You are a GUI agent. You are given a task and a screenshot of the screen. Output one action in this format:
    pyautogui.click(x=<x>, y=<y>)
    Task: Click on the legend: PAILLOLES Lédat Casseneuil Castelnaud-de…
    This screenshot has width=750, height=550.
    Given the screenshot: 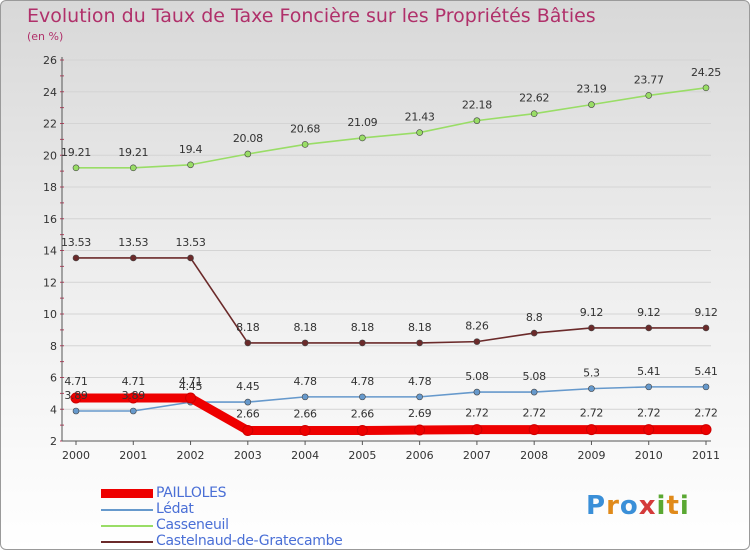 What is the action you would take?
    pyautogui.click(x=251, y=517)
    